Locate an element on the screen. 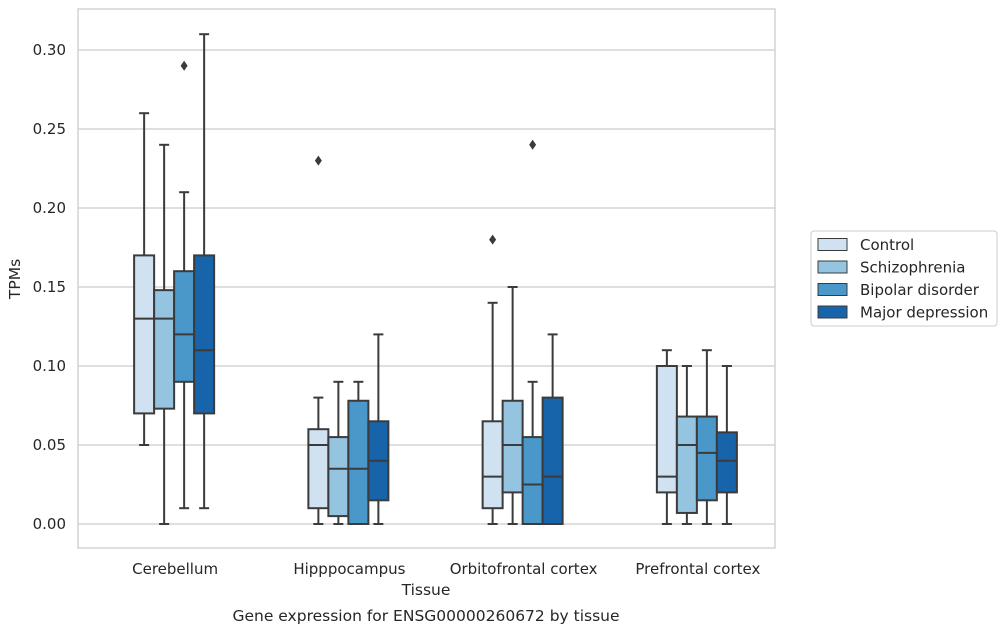 The width and height of the screenshot is (1007, 634). y-tick-label: 0.00 is located at coordinates (49, 524).